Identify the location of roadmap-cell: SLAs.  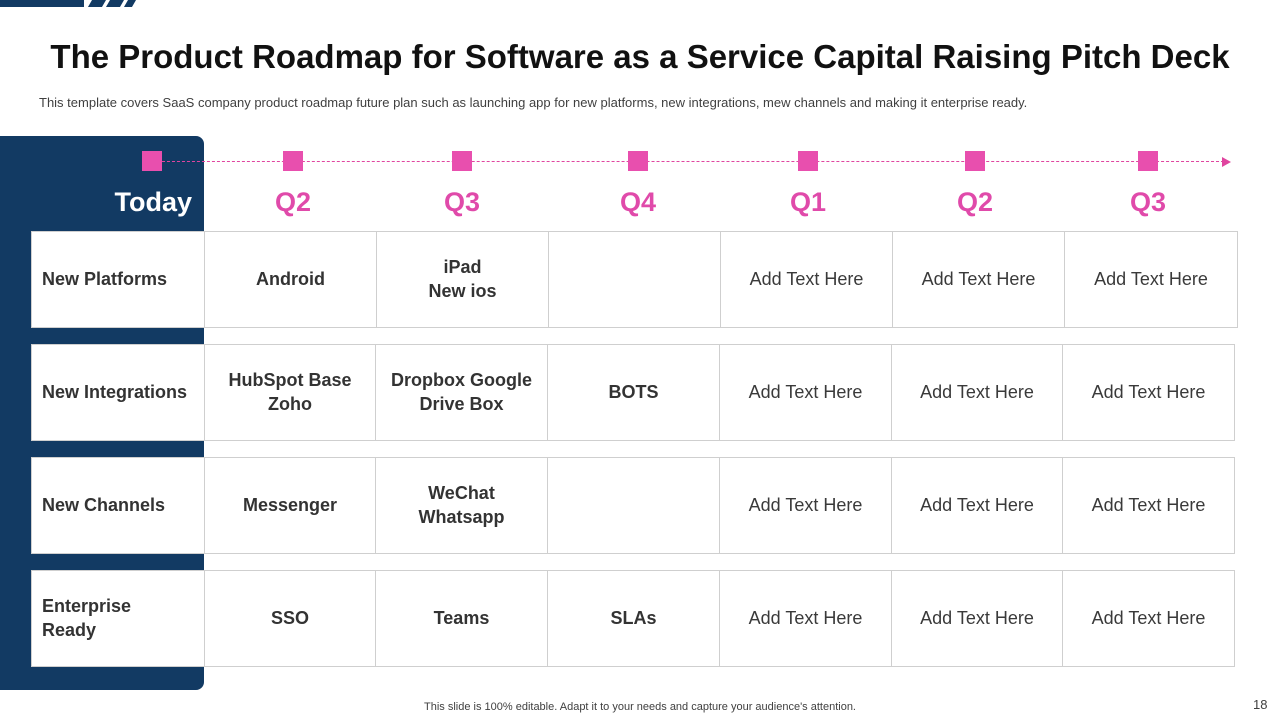
(633, 618).